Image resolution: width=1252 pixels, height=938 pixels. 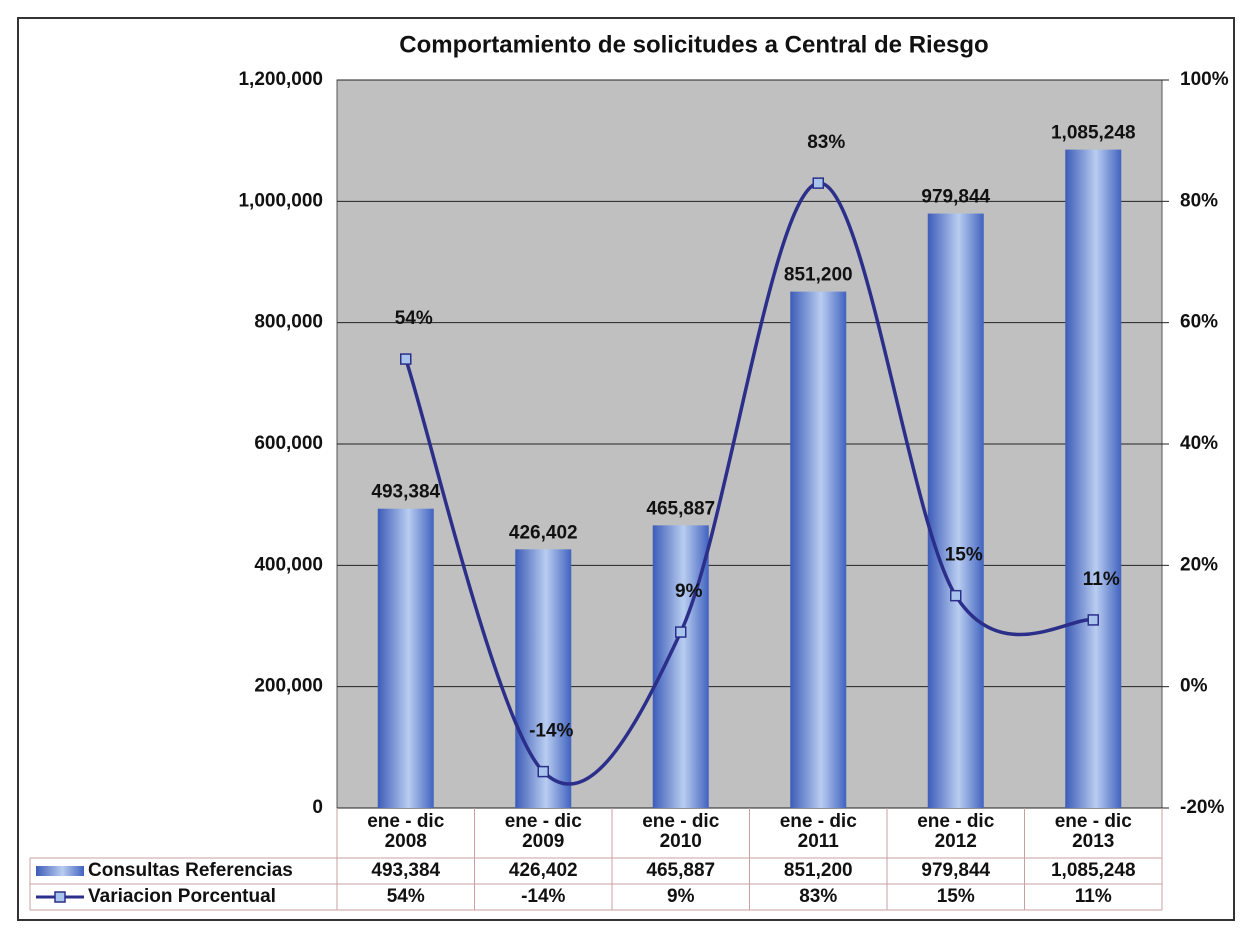 What do you see at coordinates (1194, 686) in the screenshot?
I see `y2-tick-label: 0%` at bounding box center [1194, 686].